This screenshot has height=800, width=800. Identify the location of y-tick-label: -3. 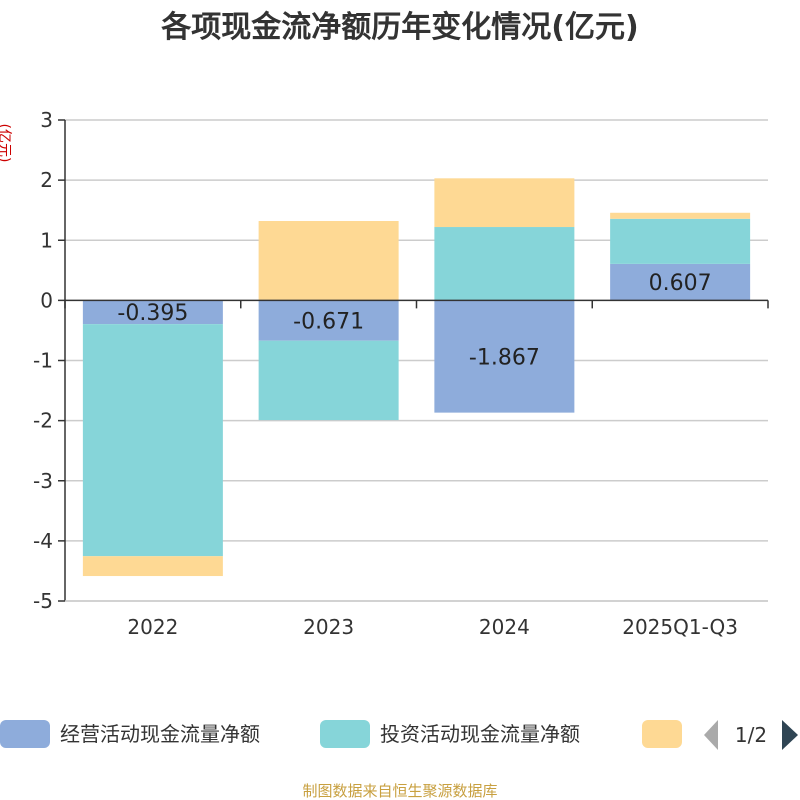
(43, 481).